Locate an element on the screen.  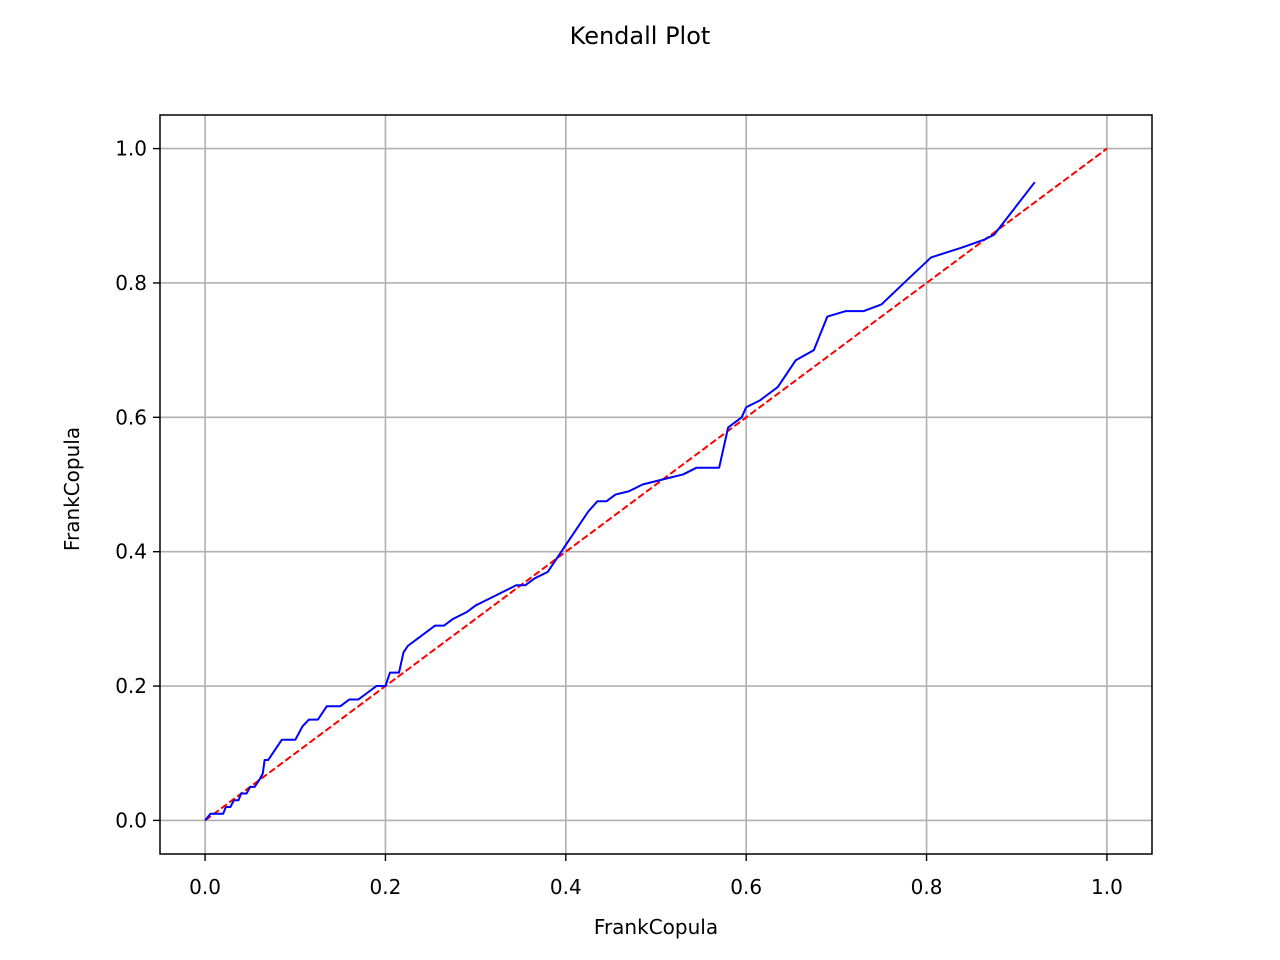
y-tick-label: 0.8 is located at coordinates (131, 283).